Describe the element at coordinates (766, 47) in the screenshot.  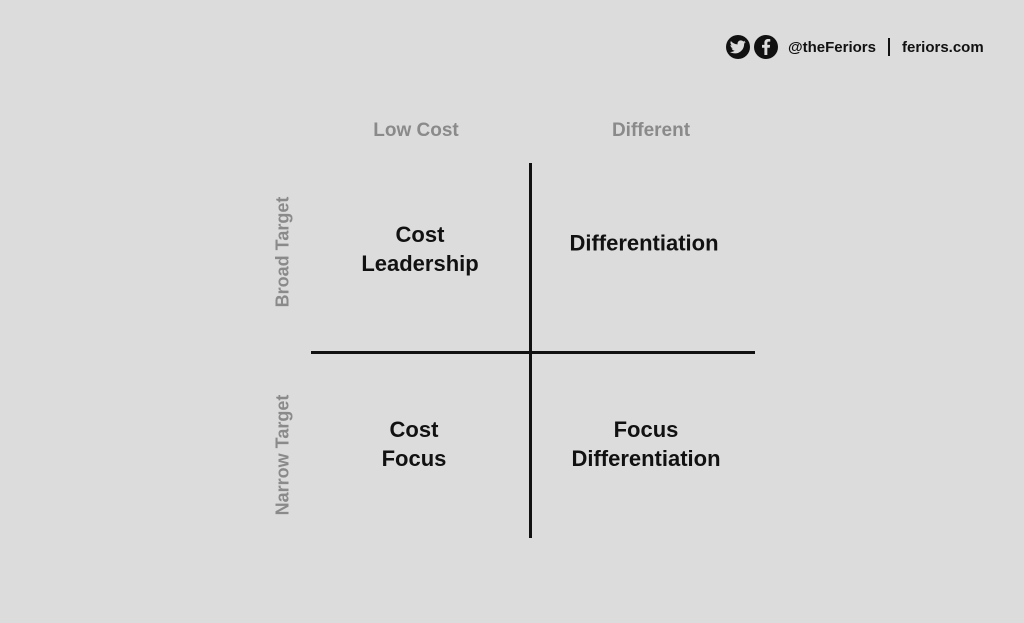
I see `facebook-icon` at that location.